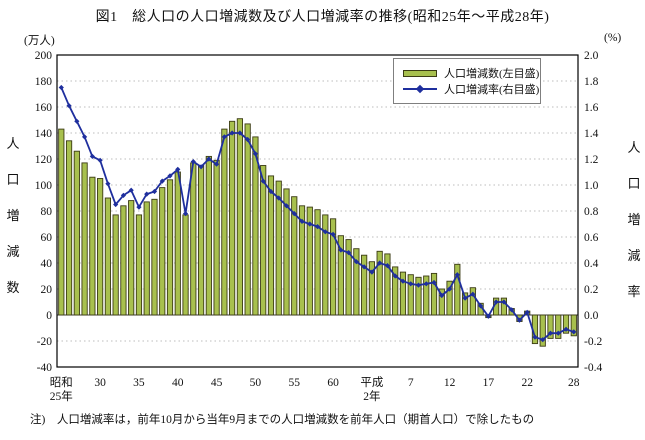 The height and width of the screenshot is (440, 645). Describe the element at coordinates (420, 73) in the screenshot. I see `bar-swatch-icon` at that location.